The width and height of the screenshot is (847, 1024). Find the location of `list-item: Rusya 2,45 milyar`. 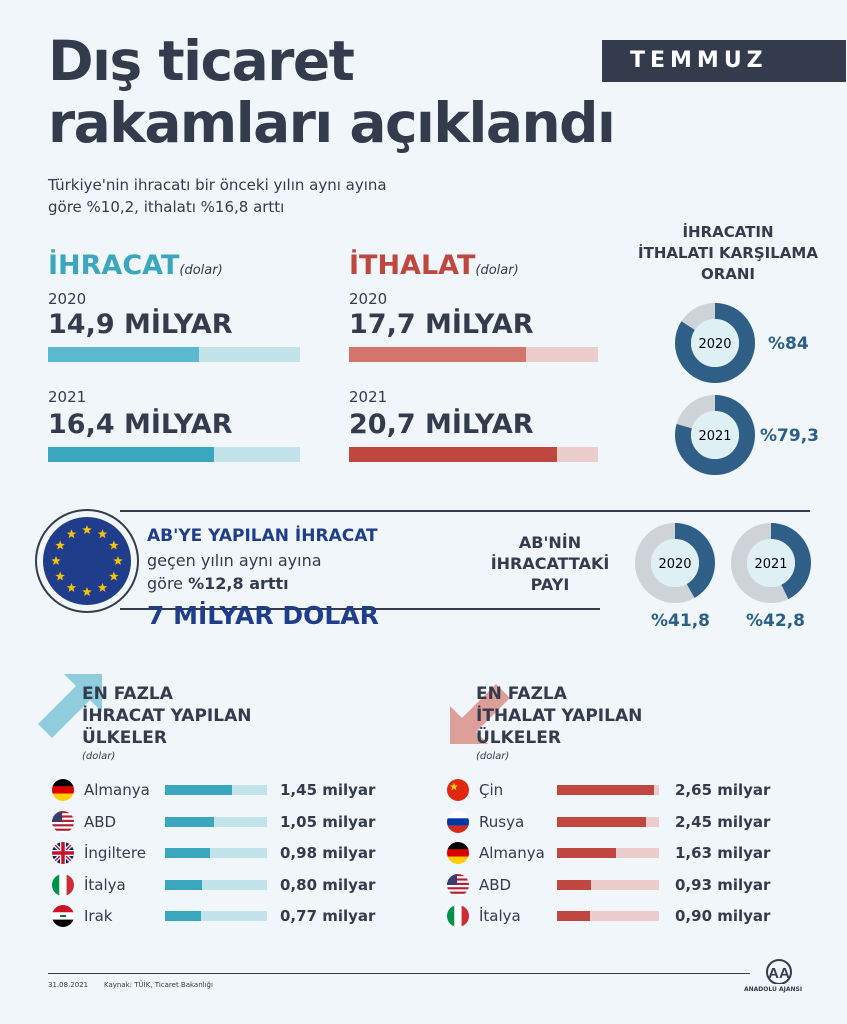

list-item: Rusya 2,45 milyar is located at coordinates (612, 821).